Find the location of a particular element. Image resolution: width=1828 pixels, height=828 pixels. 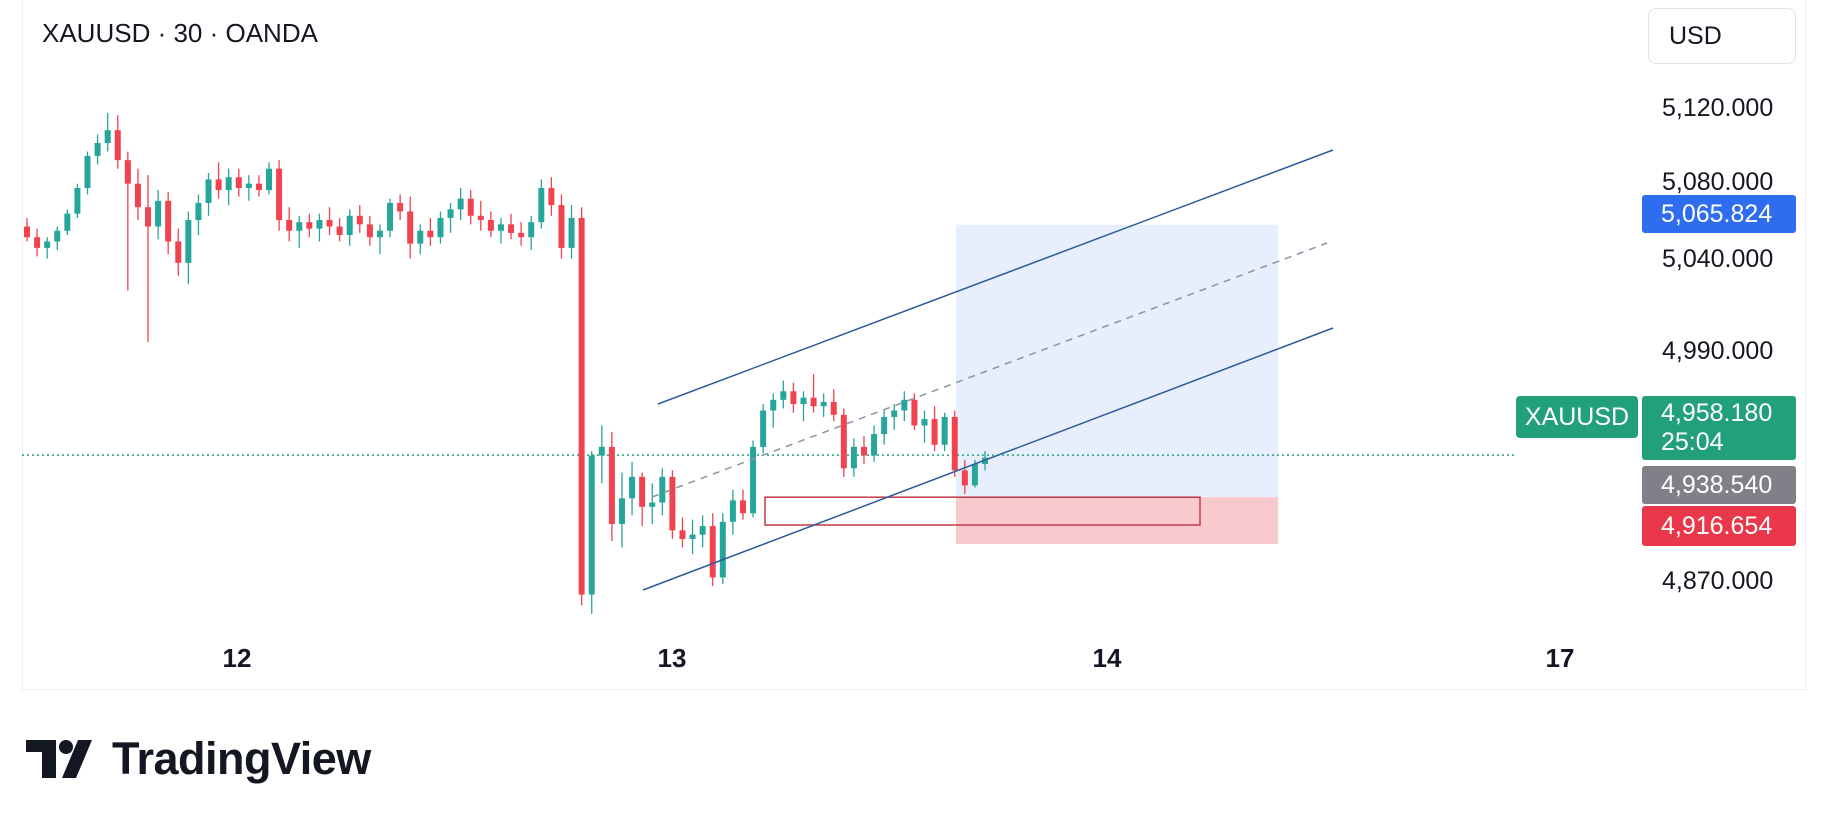

target-price-label: 5,065.824 is located at coordinates (1719, 214).